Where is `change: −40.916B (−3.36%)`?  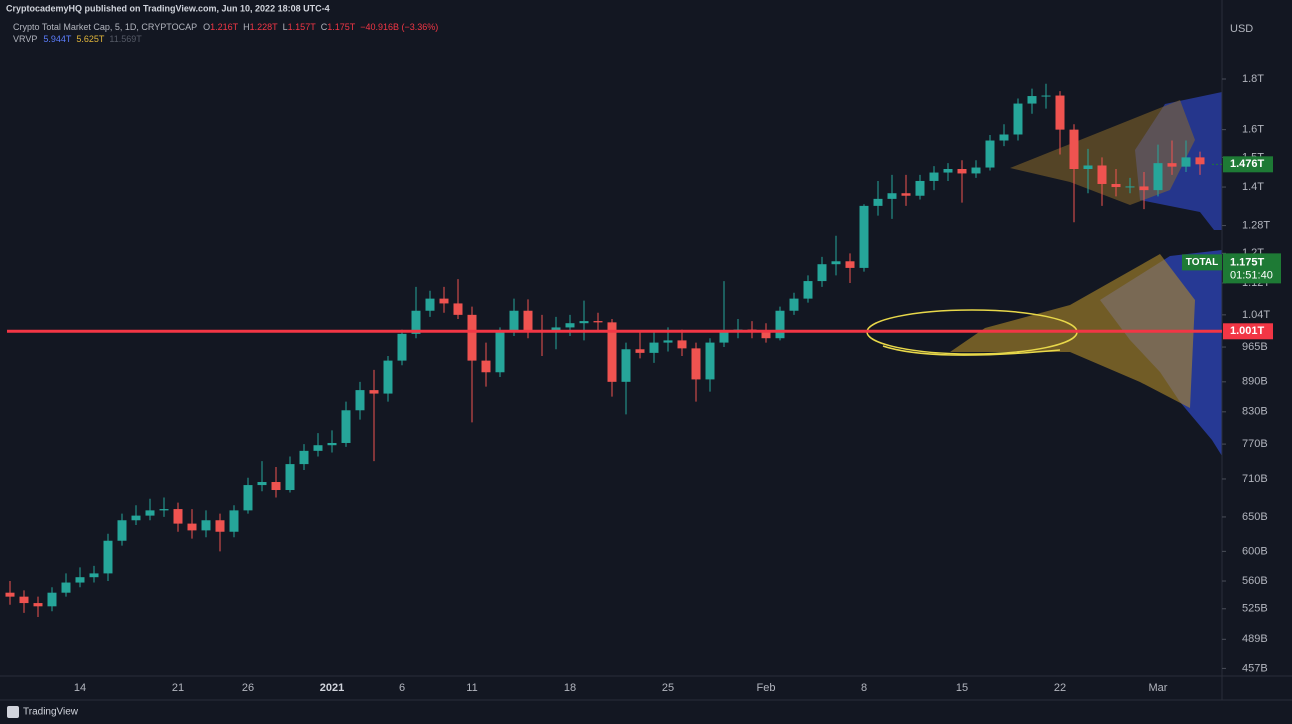 change: −40.916B (−3.36%) is located at coordinates (399, 27).